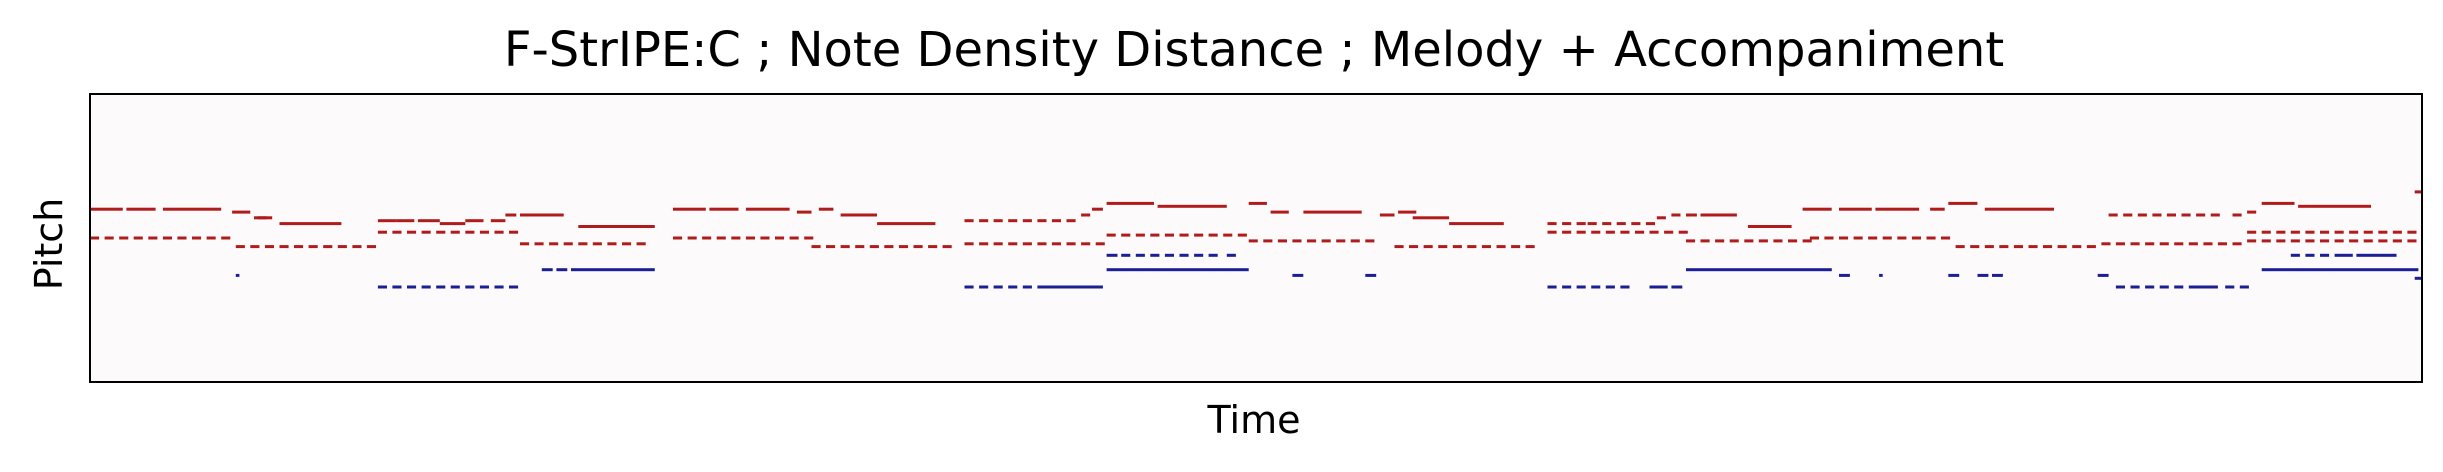 This screenshot has height=472, width=2443. What do you see at coordinates (49, 244) in the screenshot?
I see `y-axis-label: Pitch` at bounding box center [49, 244].